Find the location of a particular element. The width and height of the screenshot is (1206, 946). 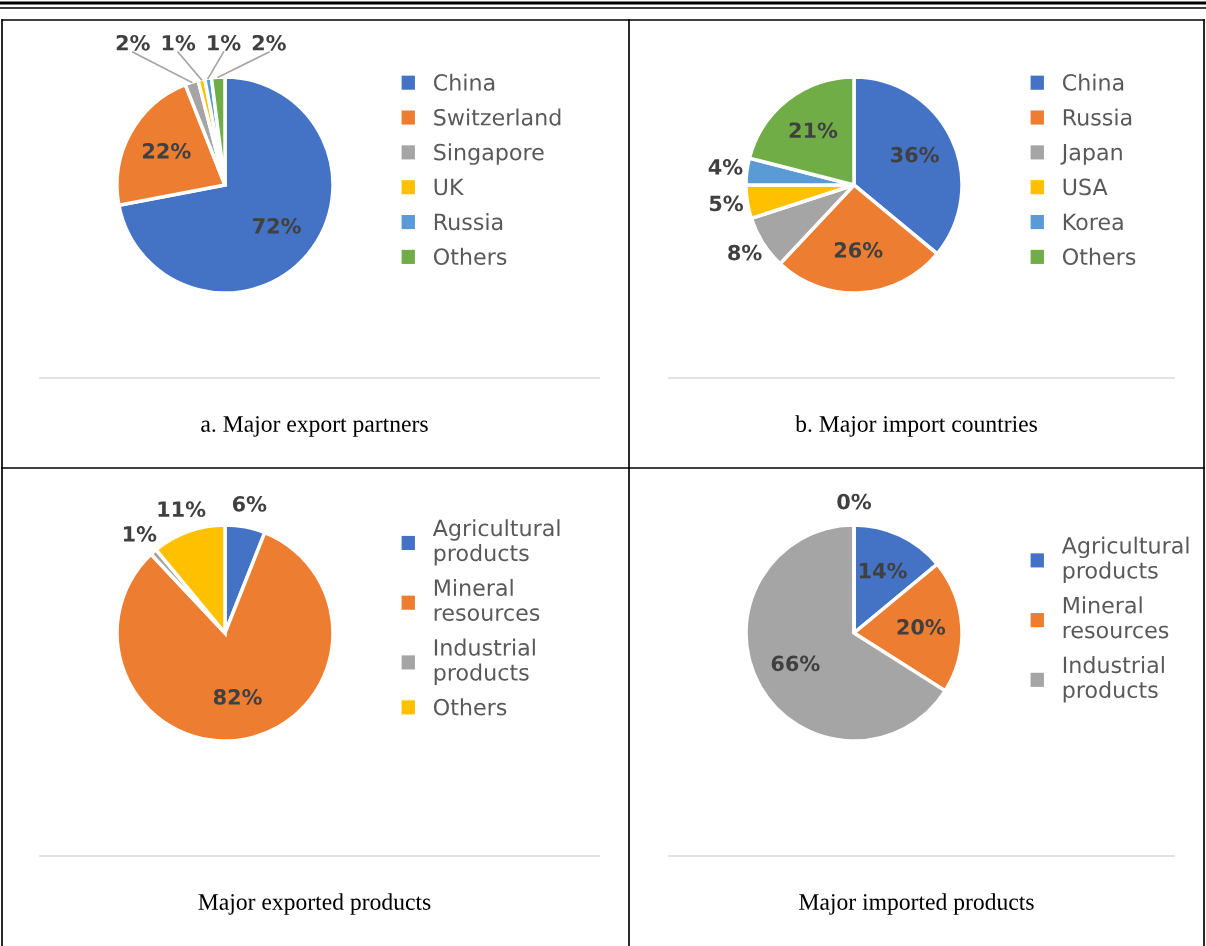

data-label: 20% is located at coordinates (921, 627).